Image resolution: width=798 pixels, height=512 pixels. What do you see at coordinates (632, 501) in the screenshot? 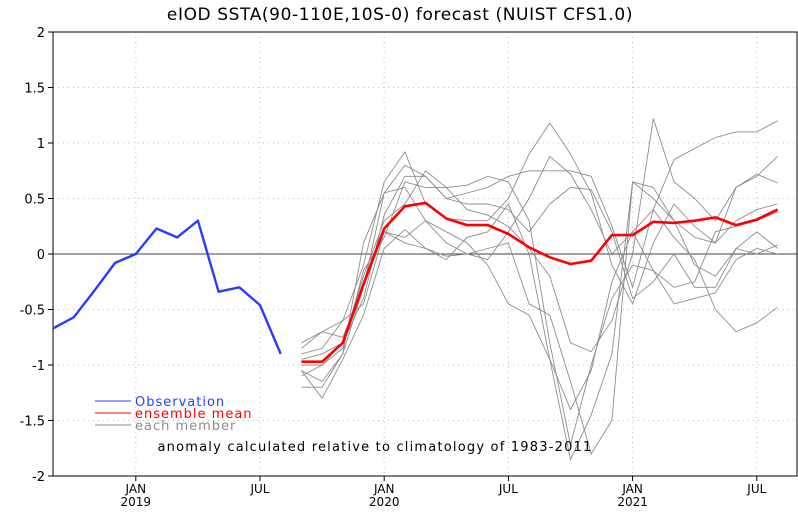
I see `x-tick-year: 2021` at bounding box center [632, 501].